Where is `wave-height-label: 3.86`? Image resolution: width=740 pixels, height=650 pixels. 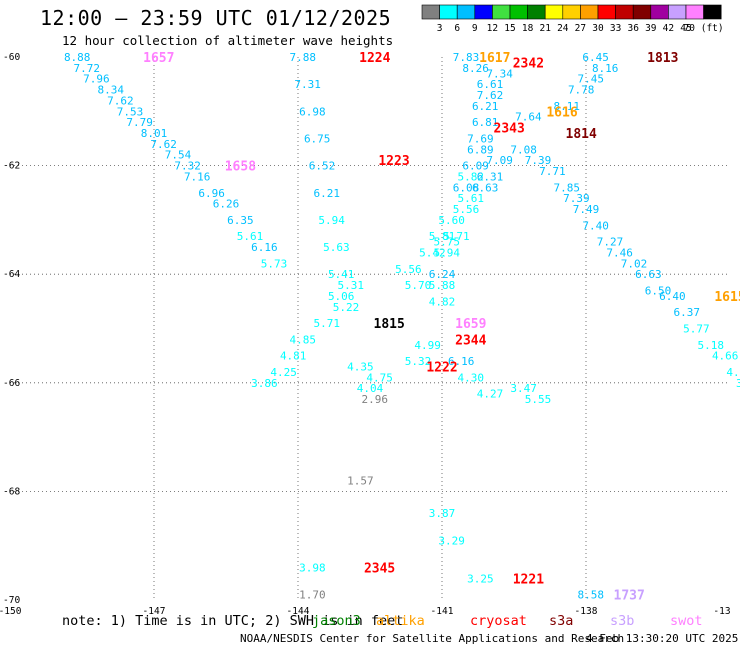
wave-height-label: 3.86 is located at coordinates (264, 383).